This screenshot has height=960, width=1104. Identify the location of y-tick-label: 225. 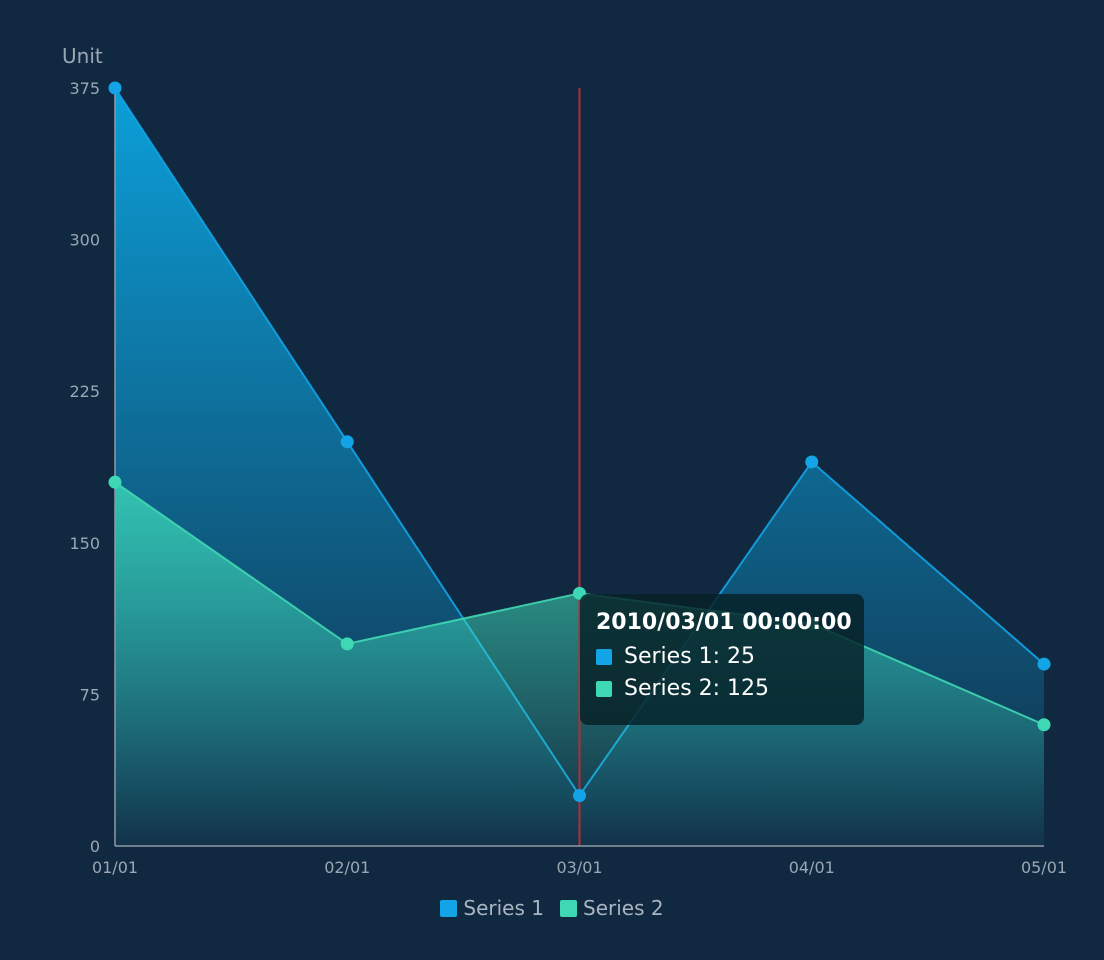
(84, 391).